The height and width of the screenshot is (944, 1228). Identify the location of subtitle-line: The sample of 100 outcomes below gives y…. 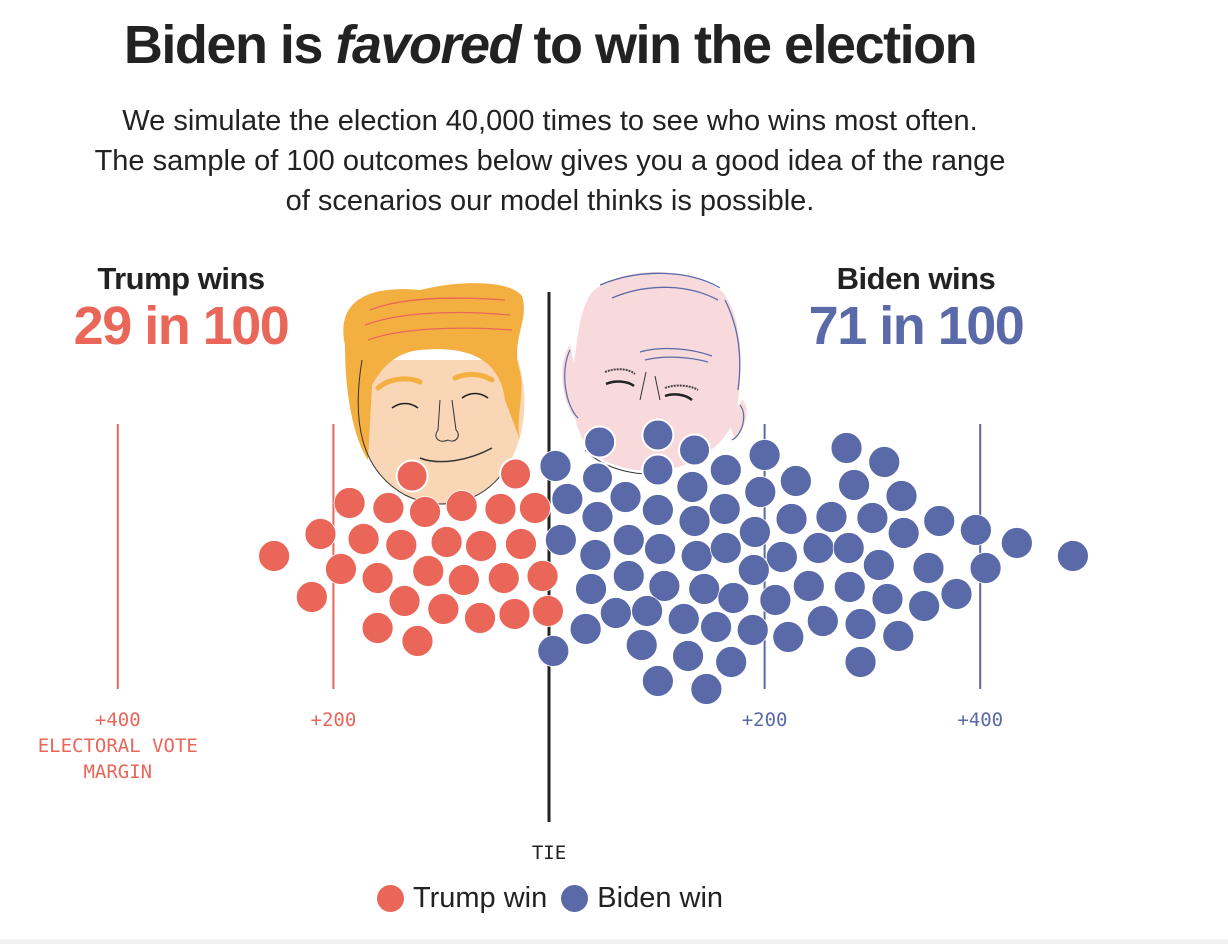
(550, 161).